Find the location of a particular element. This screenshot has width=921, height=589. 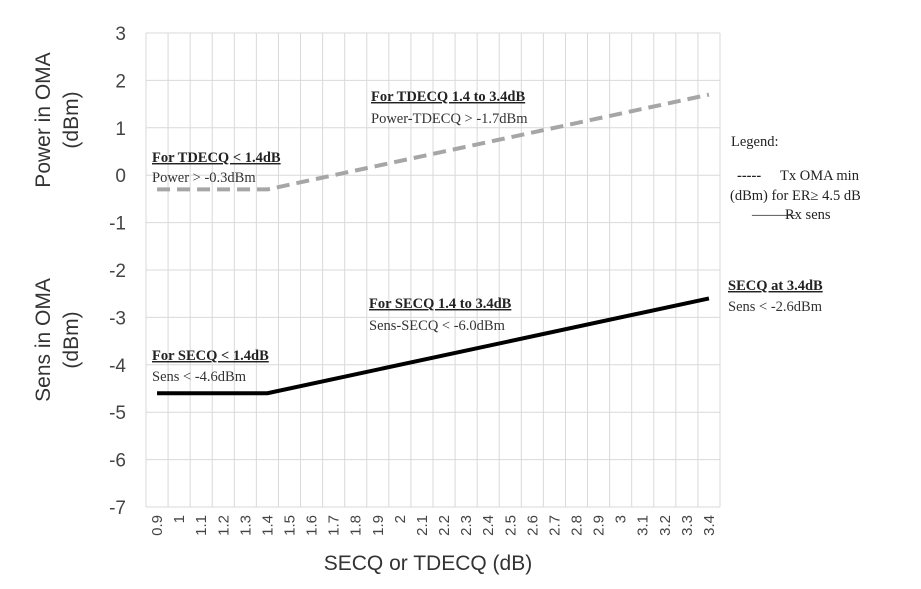

x-tick-label: 2.1 is located at coordinates (422, 525).